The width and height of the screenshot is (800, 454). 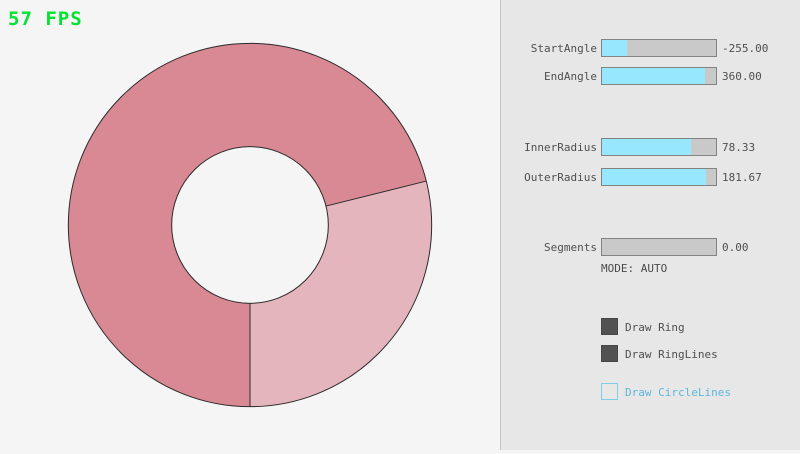 I want to click on outerradius-label: OuterRadius, so click(x=560, y=177).